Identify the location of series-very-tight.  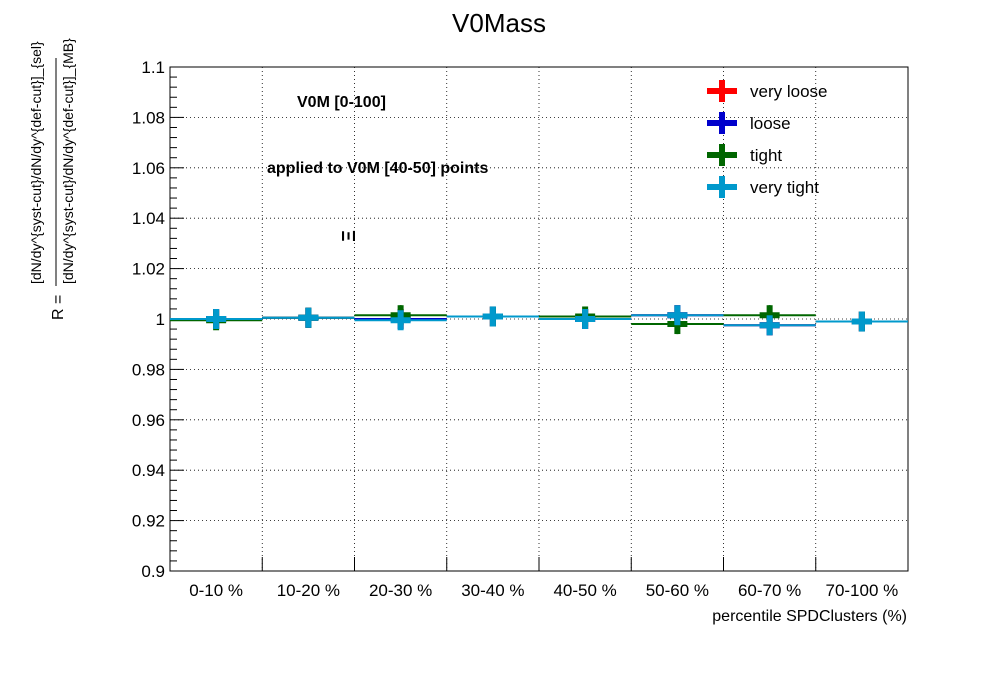
(539, 320).